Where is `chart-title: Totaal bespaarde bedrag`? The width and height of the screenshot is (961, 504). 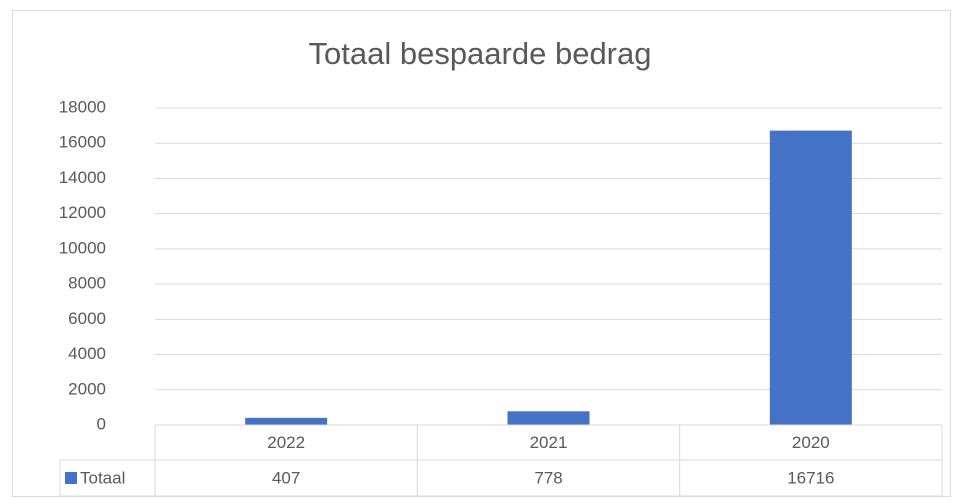 chart-title: Totaal bespaarde bedrag is located at coordinates (480, 53).